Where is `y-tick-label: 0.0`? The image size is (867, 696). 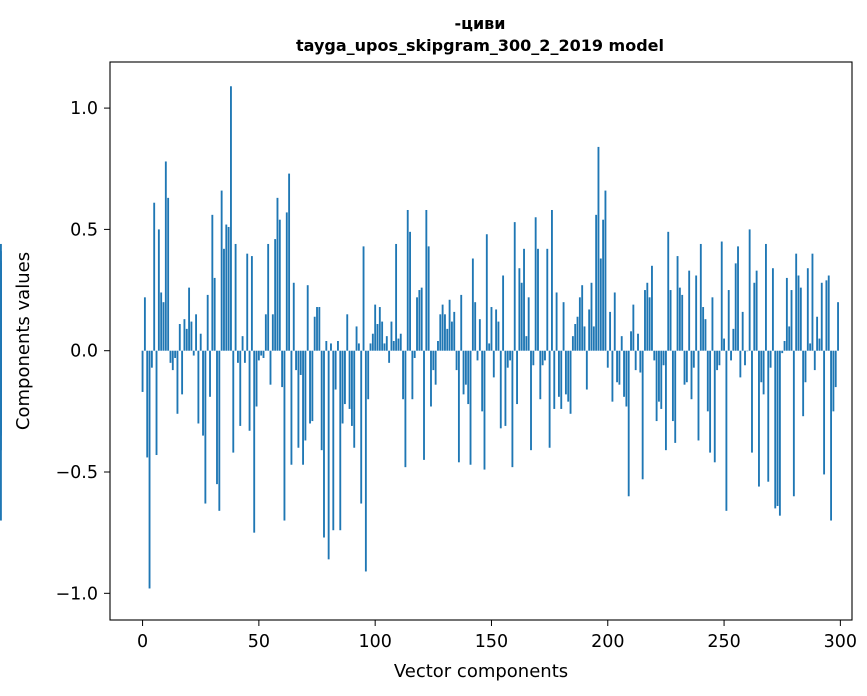
y-tick-label: 0.0 is located at coordinates (84, 352).